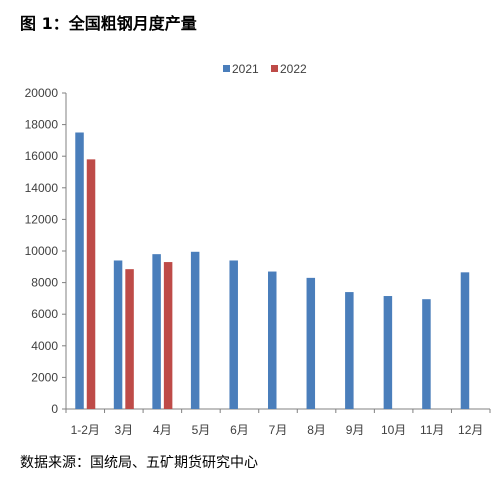 The height and width of the screenshot is (484, 500). I want to click on x-tick-label: 7月, so click(278, 430).